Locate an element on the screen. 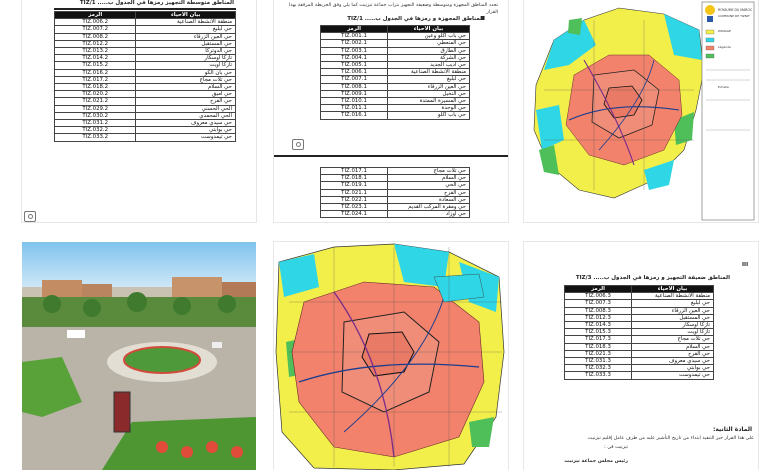 The image size is (780, 470). table-row: TIZ.006.1 منطقة الأنشطة الصناعية is located at coordinates (394, 72).